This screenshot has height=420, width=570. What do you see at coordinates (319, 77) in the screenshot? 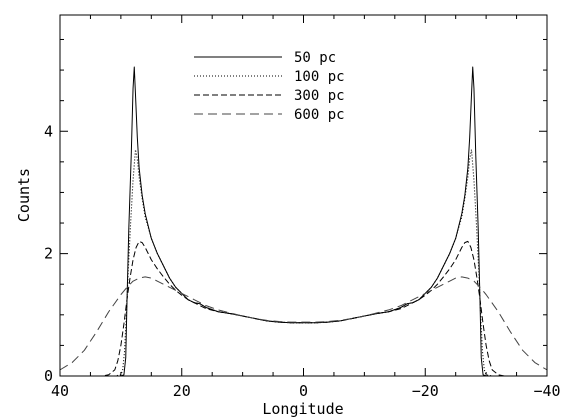
I see `legend-label-2: 100 pc` at bounding box center [319, 77].